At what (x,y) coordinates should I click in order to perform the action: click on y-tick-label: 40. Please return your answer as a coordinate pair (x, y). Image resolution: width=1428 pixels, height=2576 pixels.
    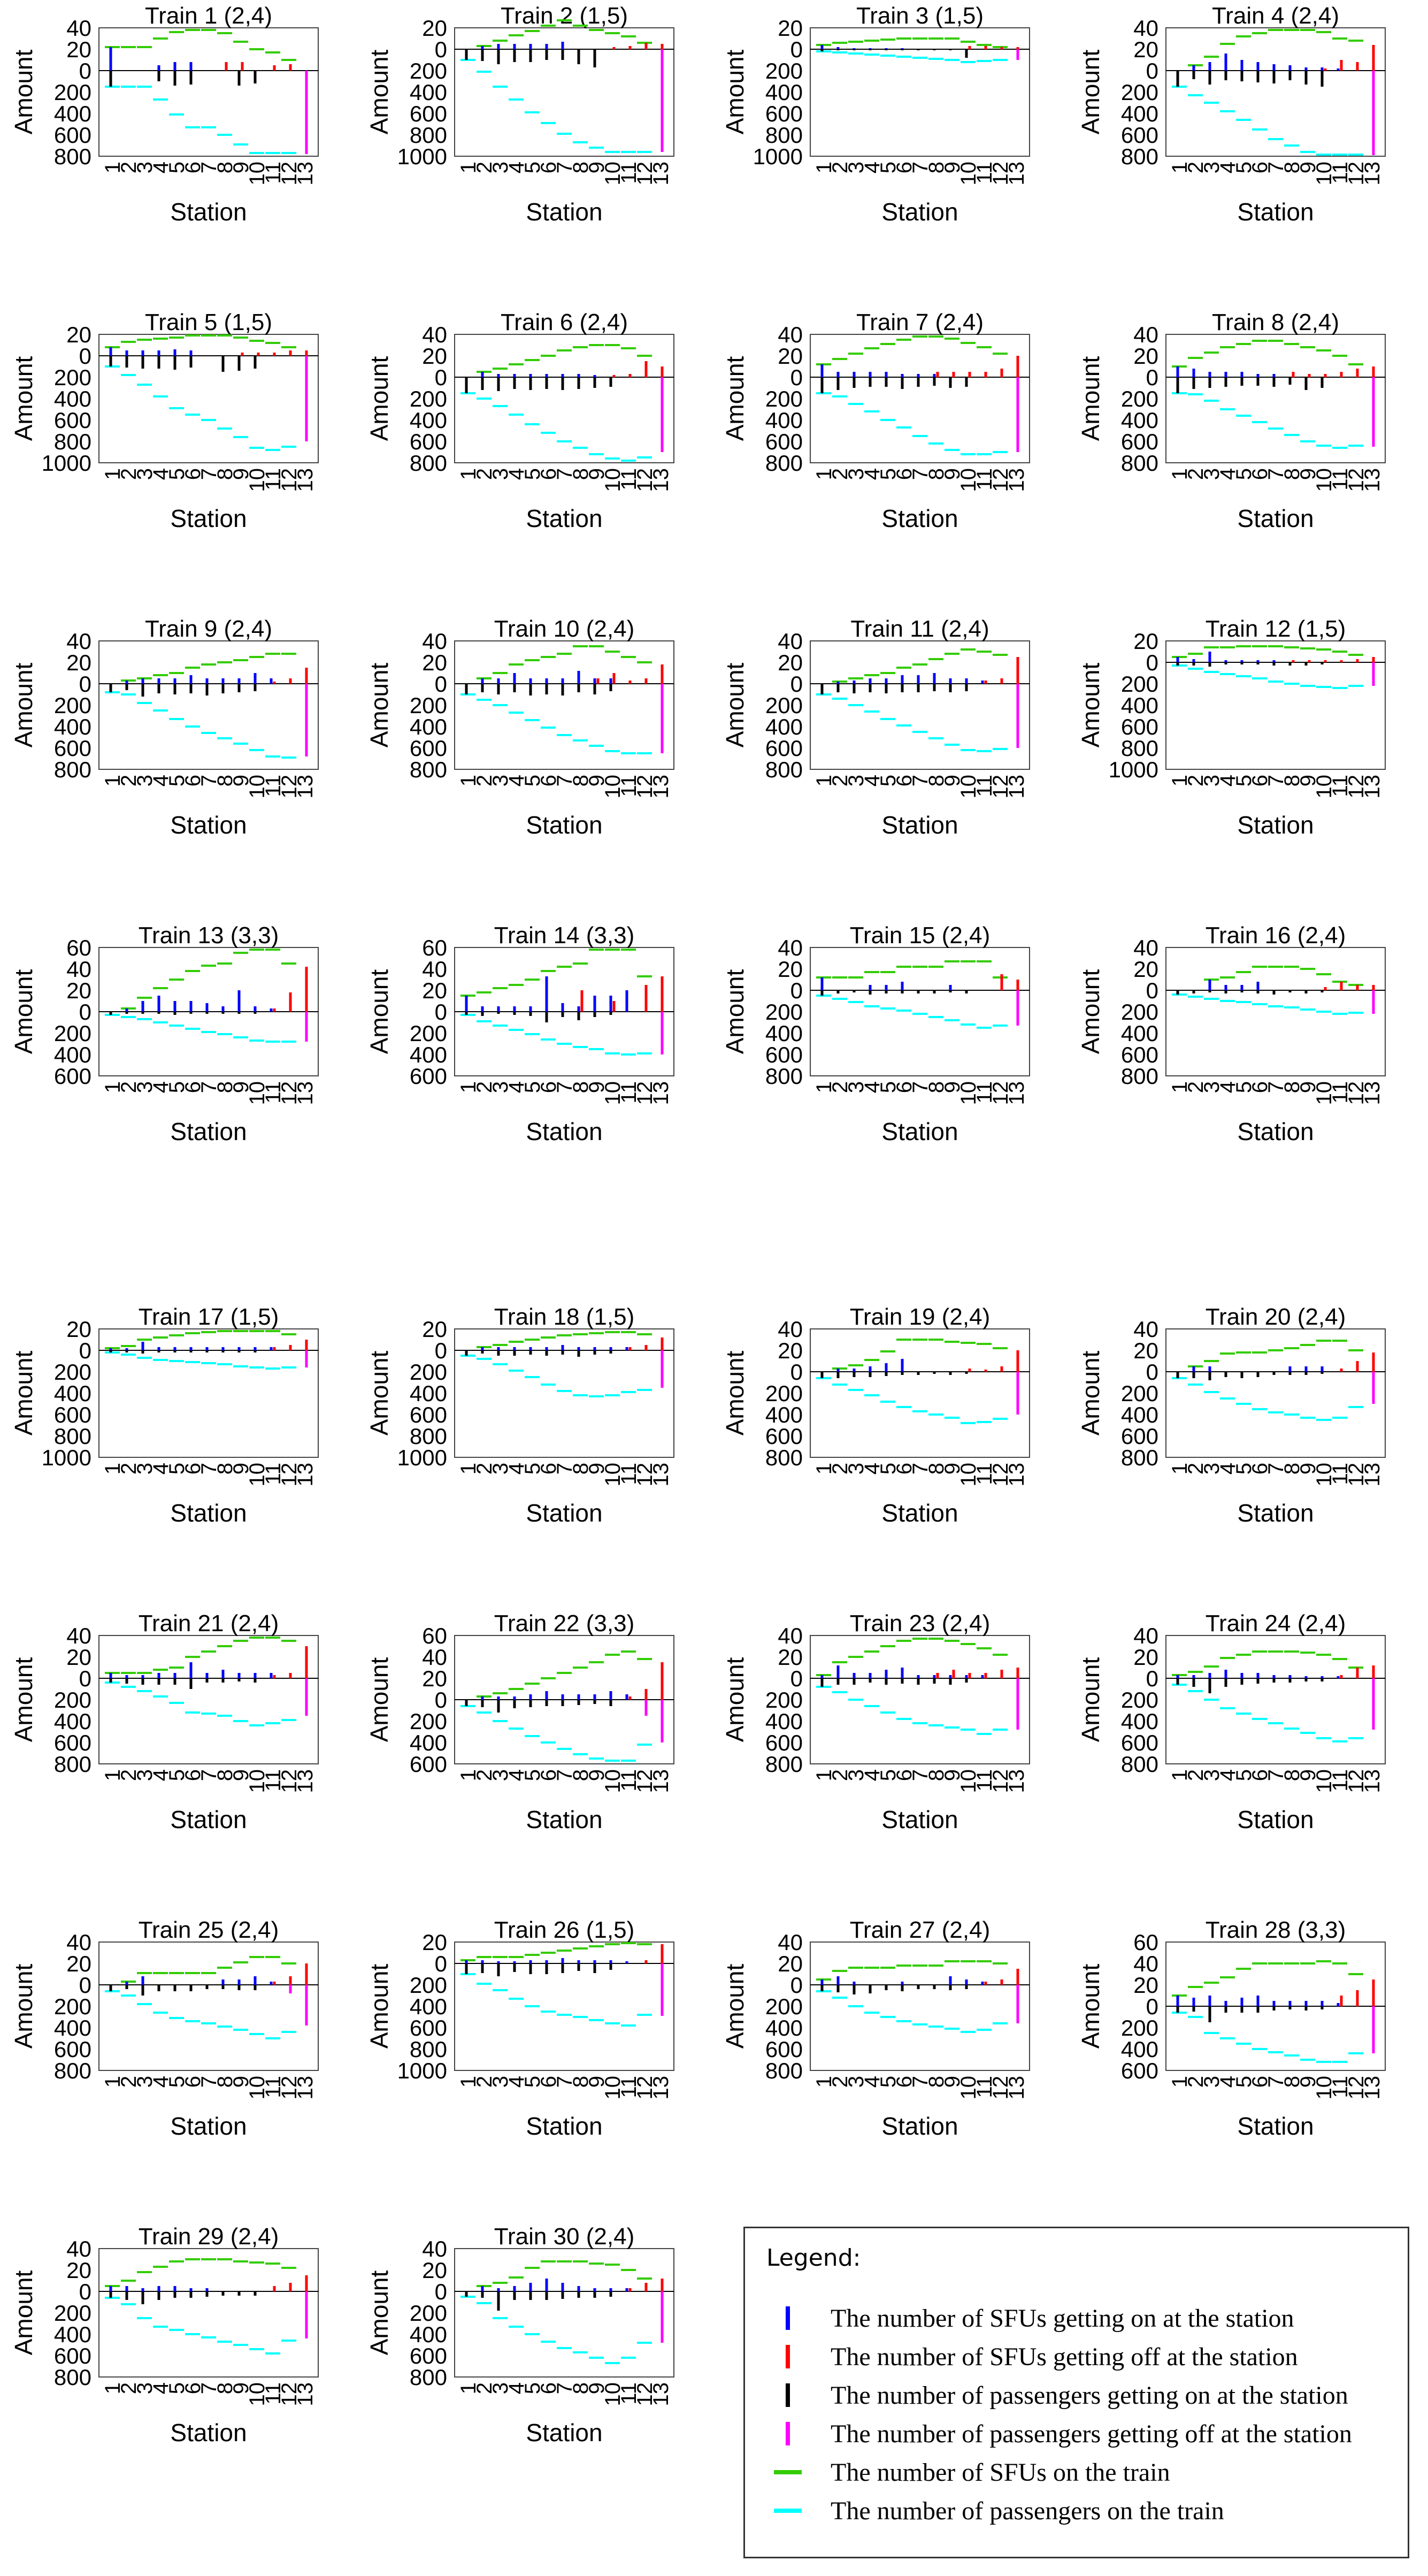
    Looking at the image, I should click on (1145, 1963).